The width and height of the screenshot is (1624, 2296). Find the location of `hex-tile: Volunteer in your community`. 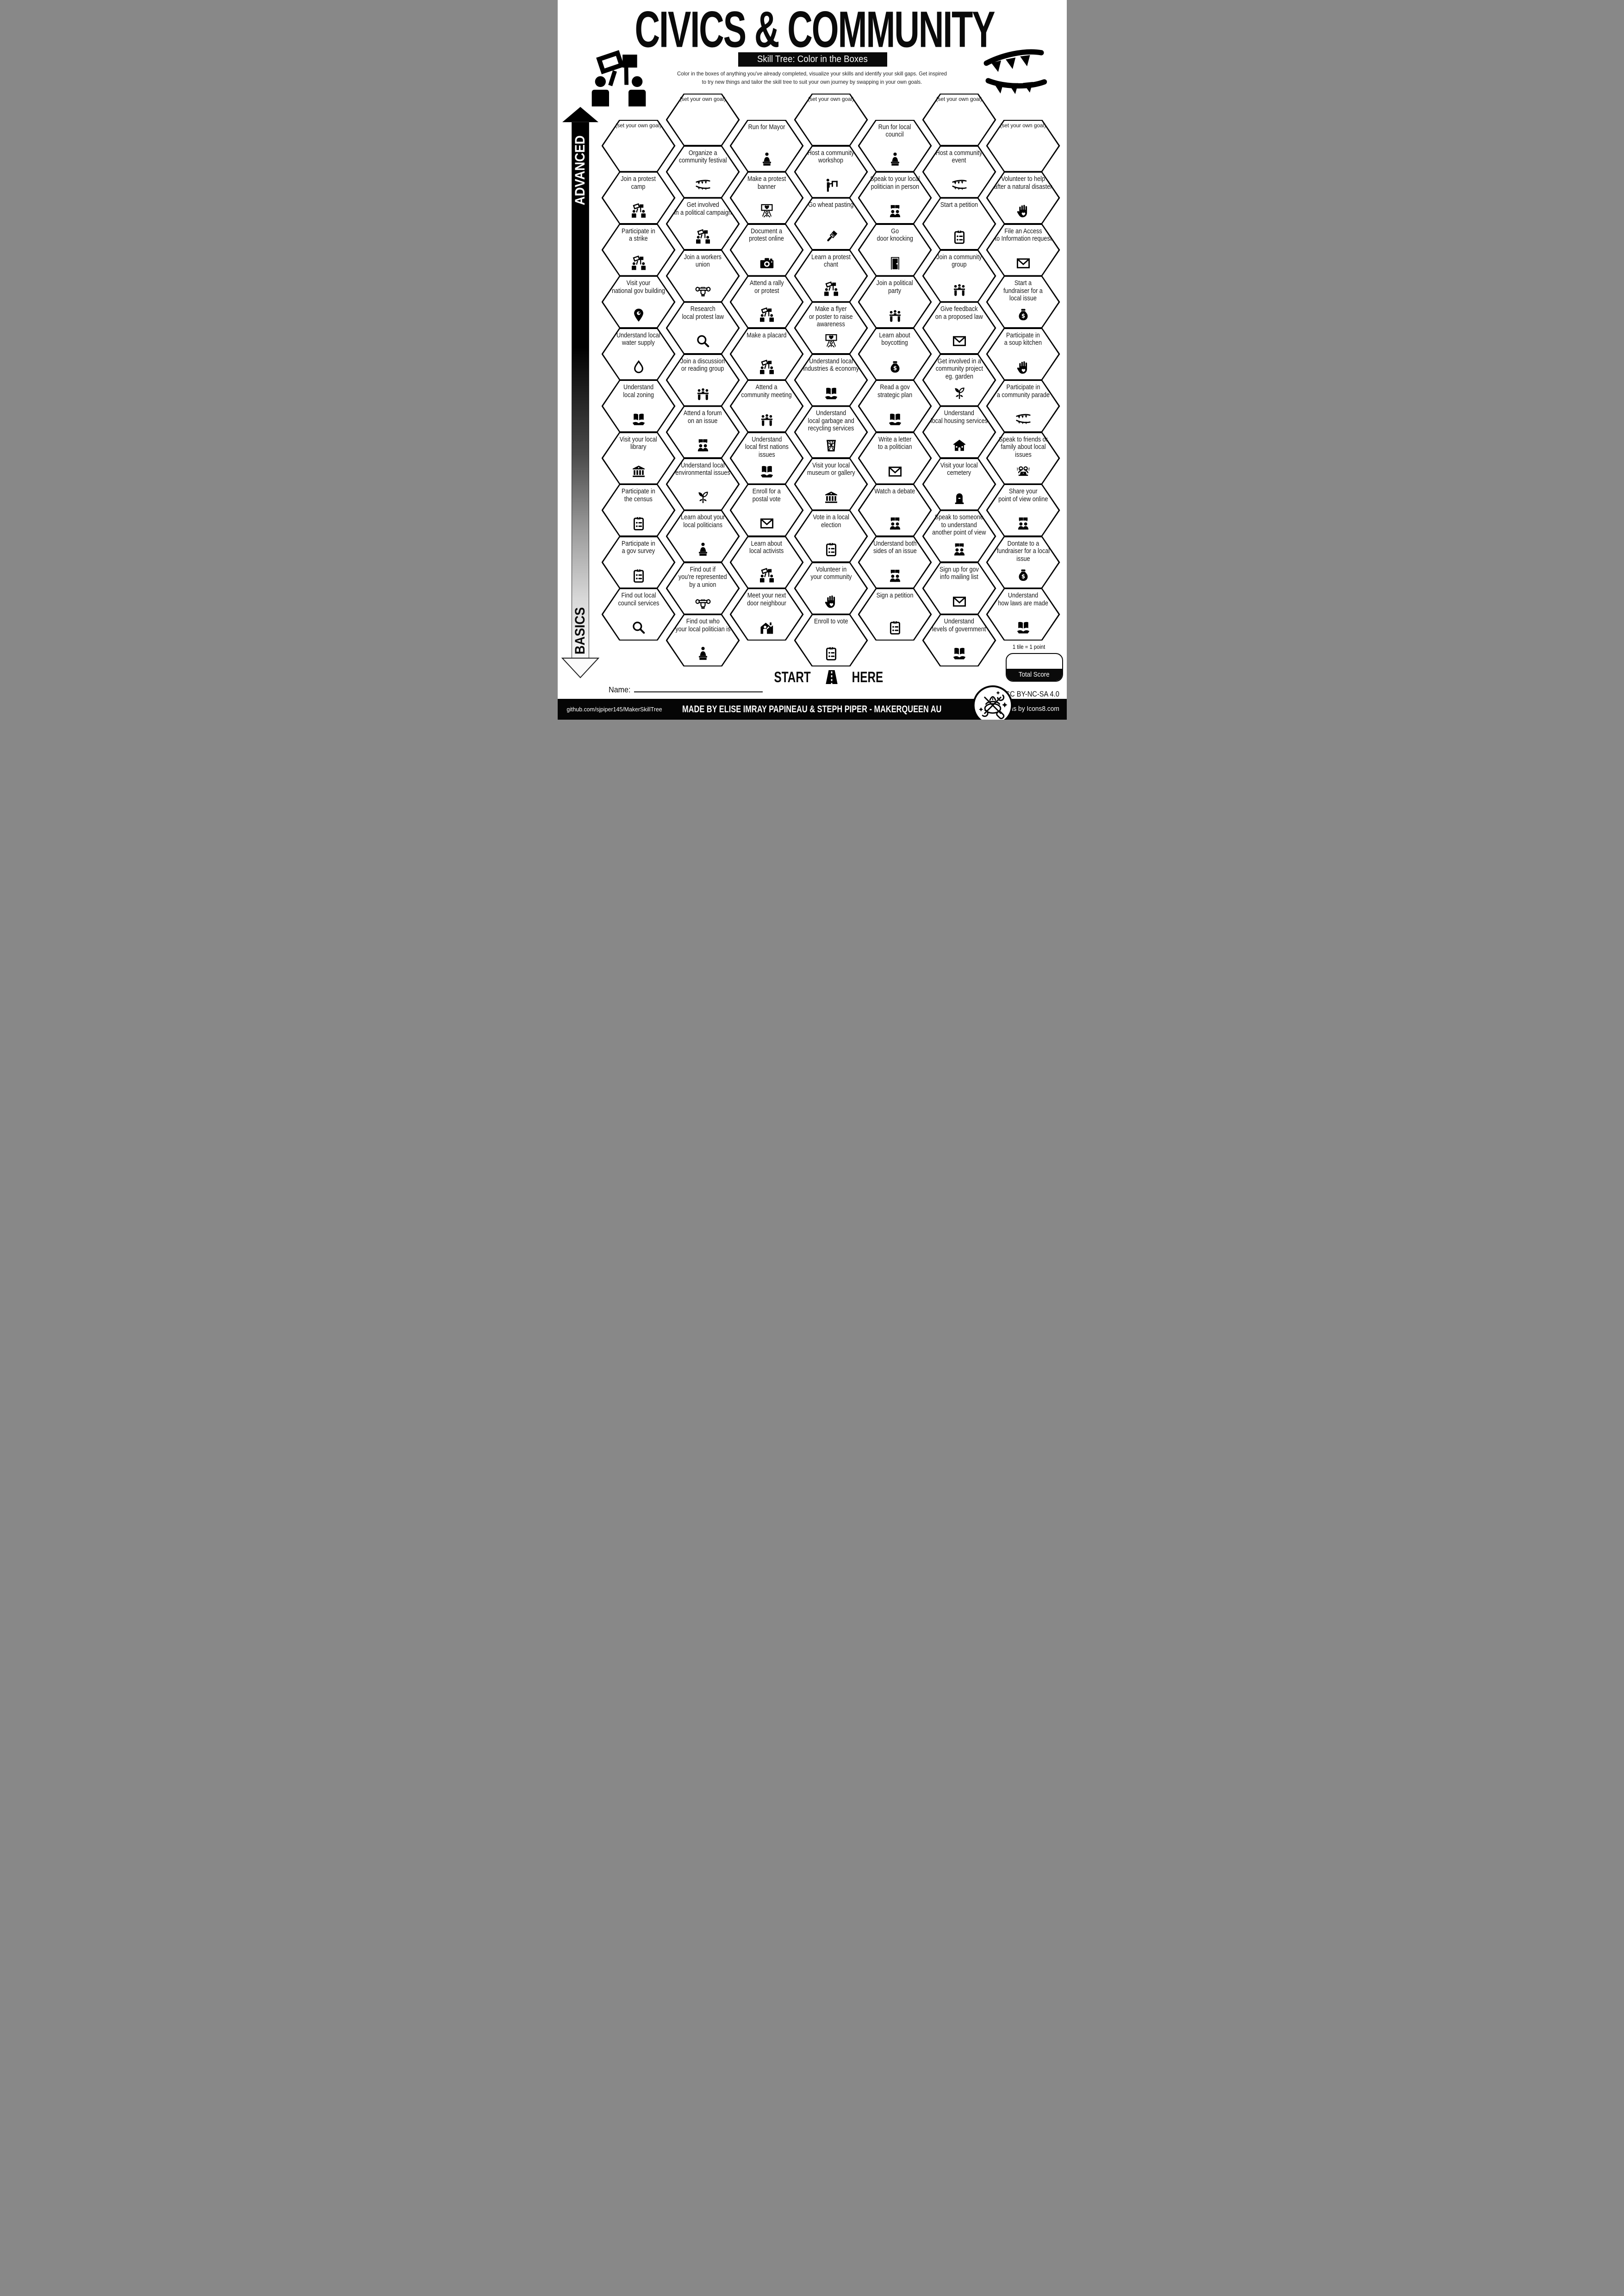

hex-tile: Volunteer in your community is located at coordinates (831, 588).